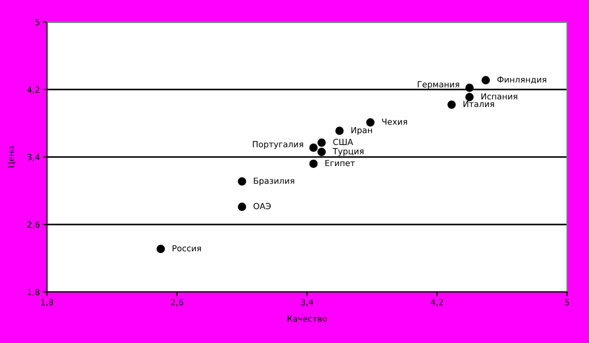  I want to click on annotation: Россия, so click(186, 248).